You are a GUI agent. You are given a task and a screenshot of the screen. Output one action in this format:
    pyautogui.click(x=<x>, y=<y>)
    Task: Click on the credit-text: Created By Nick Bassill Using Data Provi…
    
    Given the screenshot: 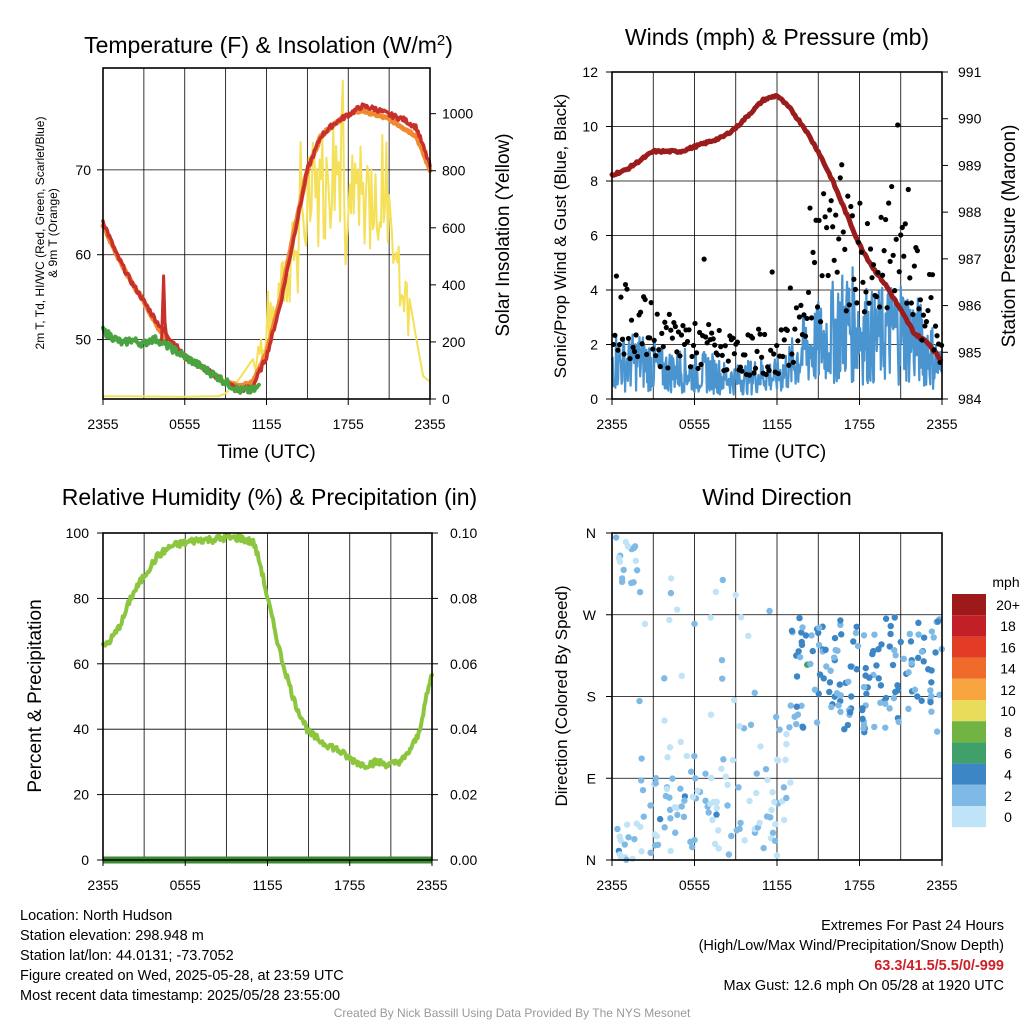 What is the action you would take?
    pyautogui.click(x=512, y=1013)
    